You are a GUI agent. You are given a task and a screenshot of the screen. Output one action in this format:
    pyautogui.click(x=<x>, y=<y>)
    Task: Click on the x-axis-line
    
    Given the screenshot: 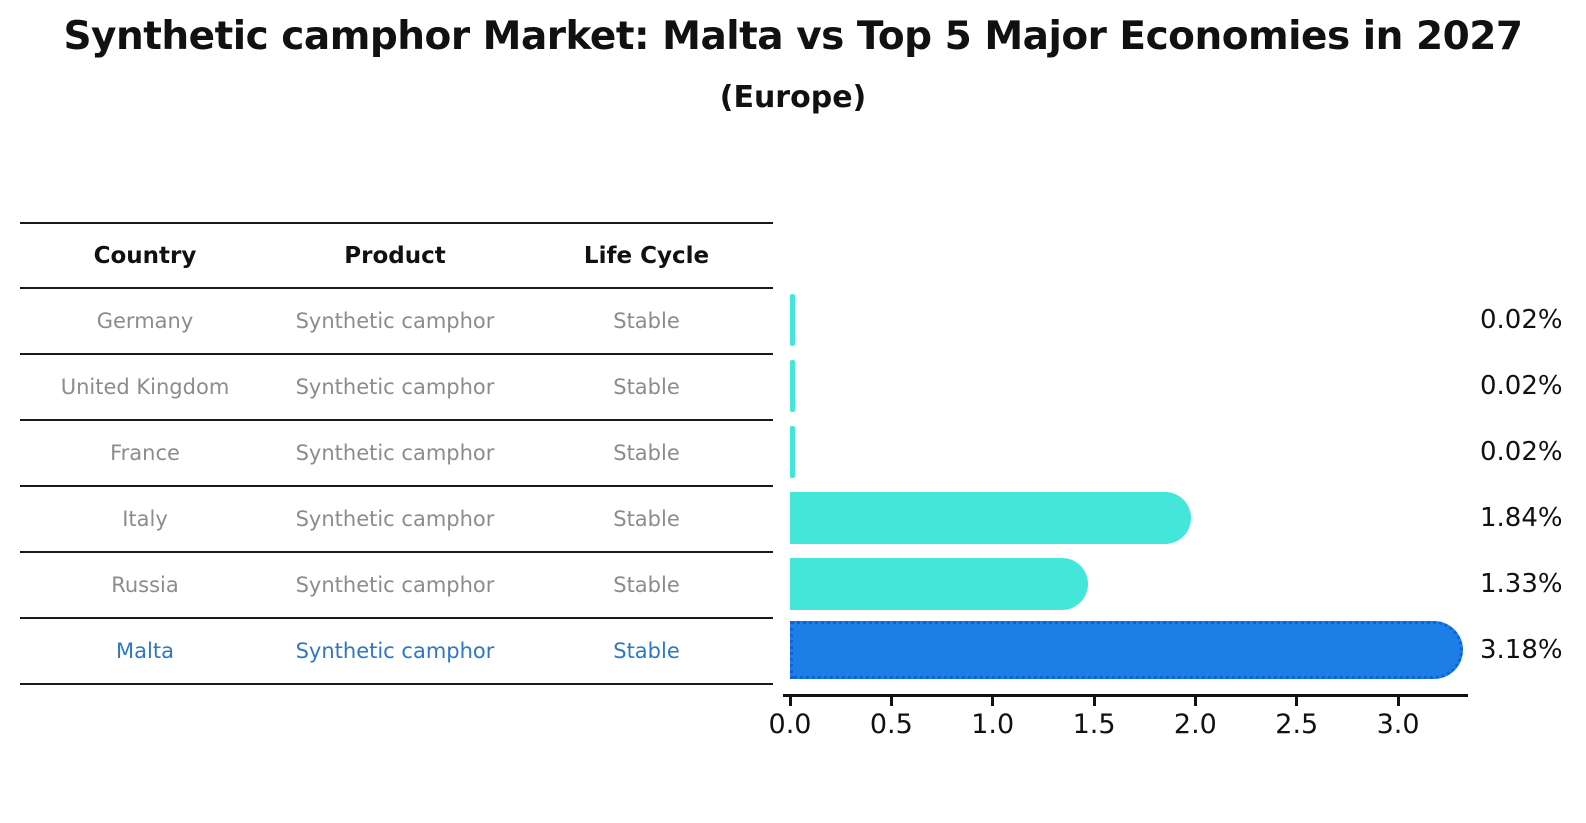 What is the action you would take?
    pyautogui.click(x=1125, y=695)
    